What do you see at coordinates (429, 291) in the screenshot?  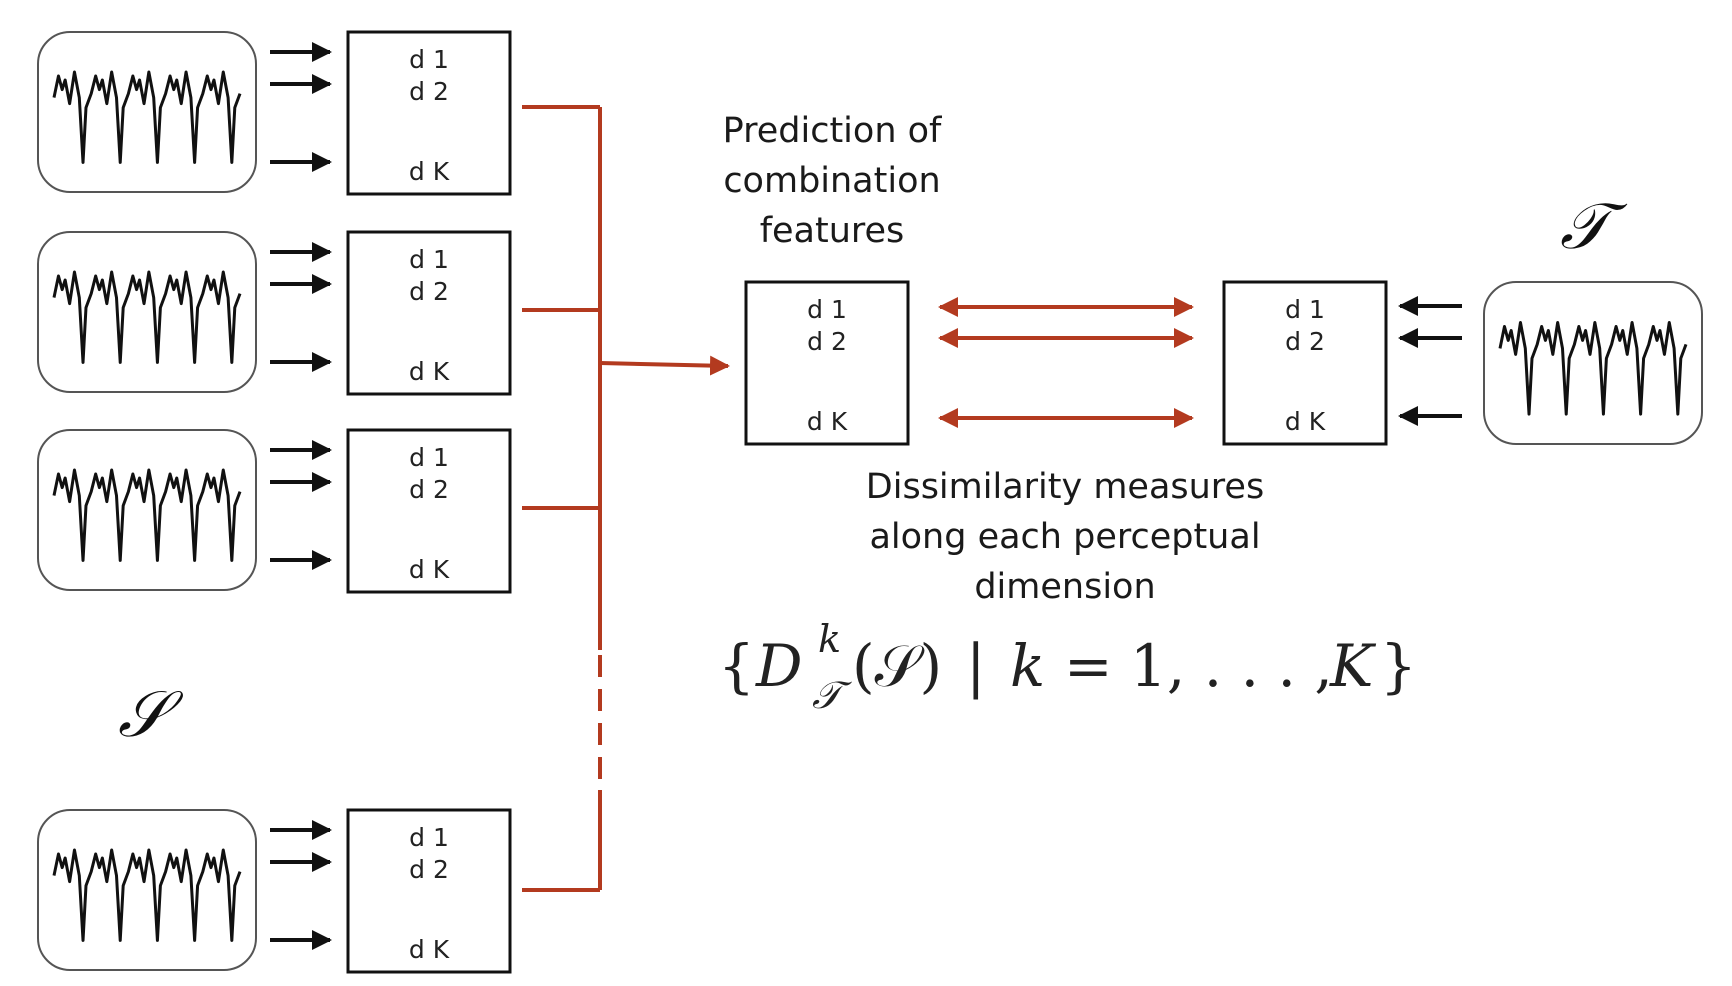 I see `source-feature-box-2-label-d2: d 2` at bounding box center [429, 291].